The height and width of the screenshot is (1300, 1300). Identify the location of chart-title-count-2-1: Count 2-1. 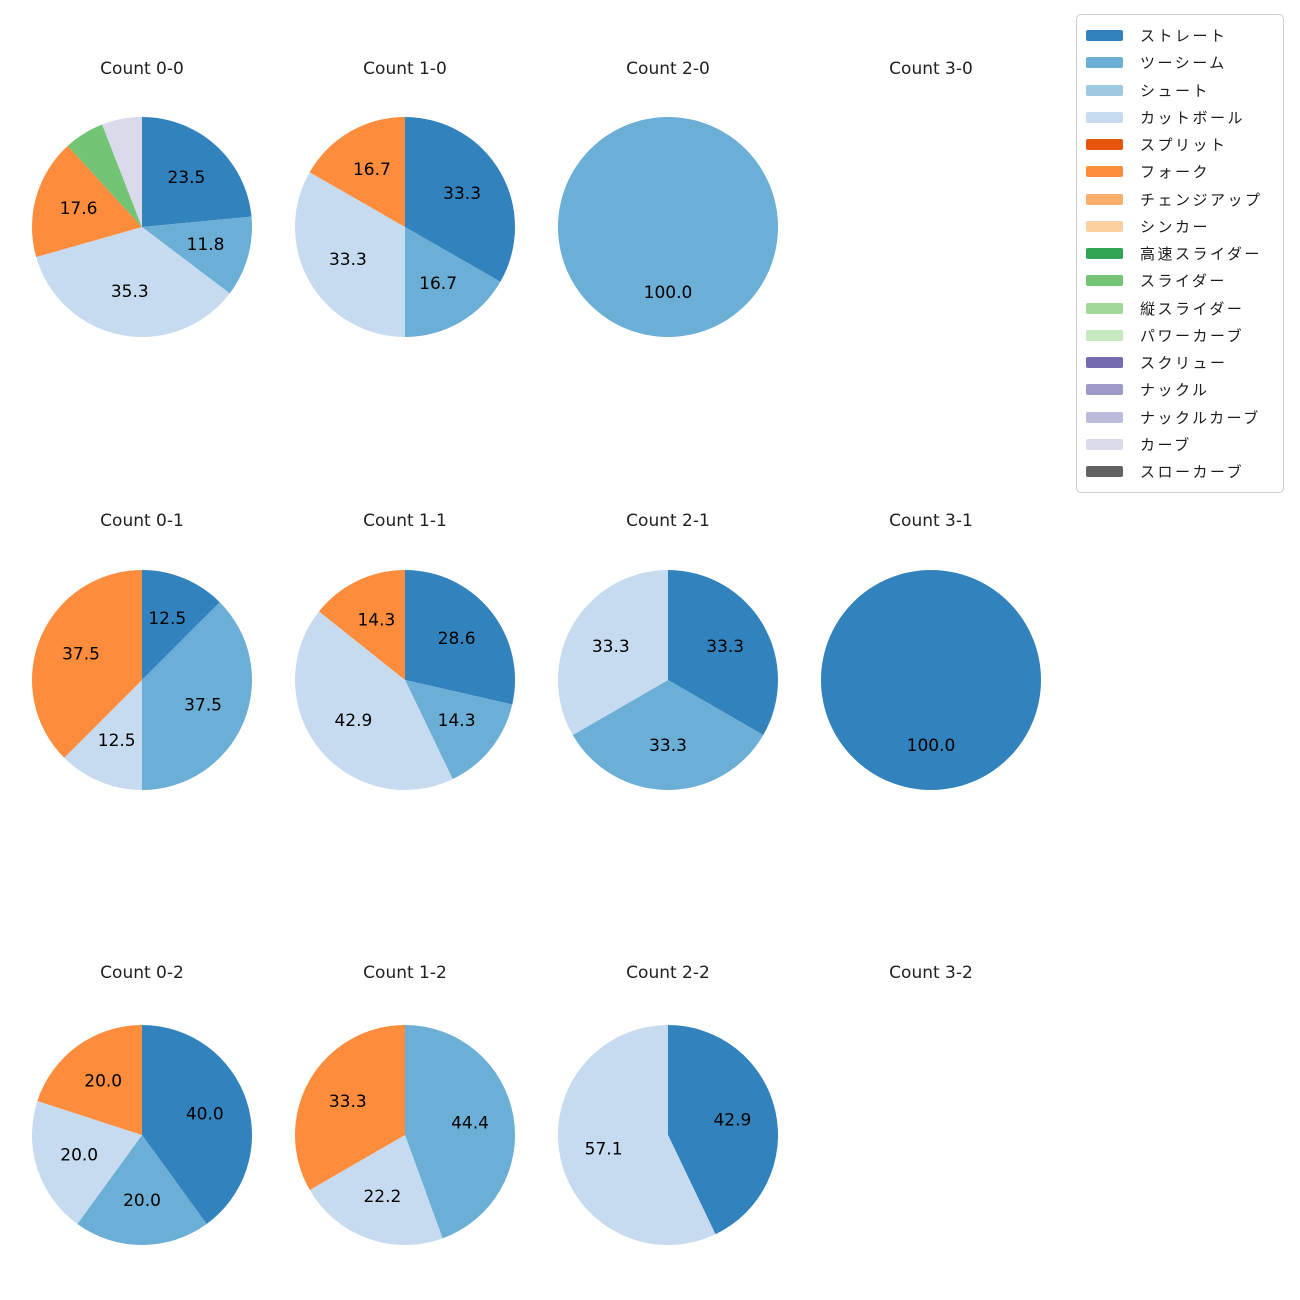
(668, 521).